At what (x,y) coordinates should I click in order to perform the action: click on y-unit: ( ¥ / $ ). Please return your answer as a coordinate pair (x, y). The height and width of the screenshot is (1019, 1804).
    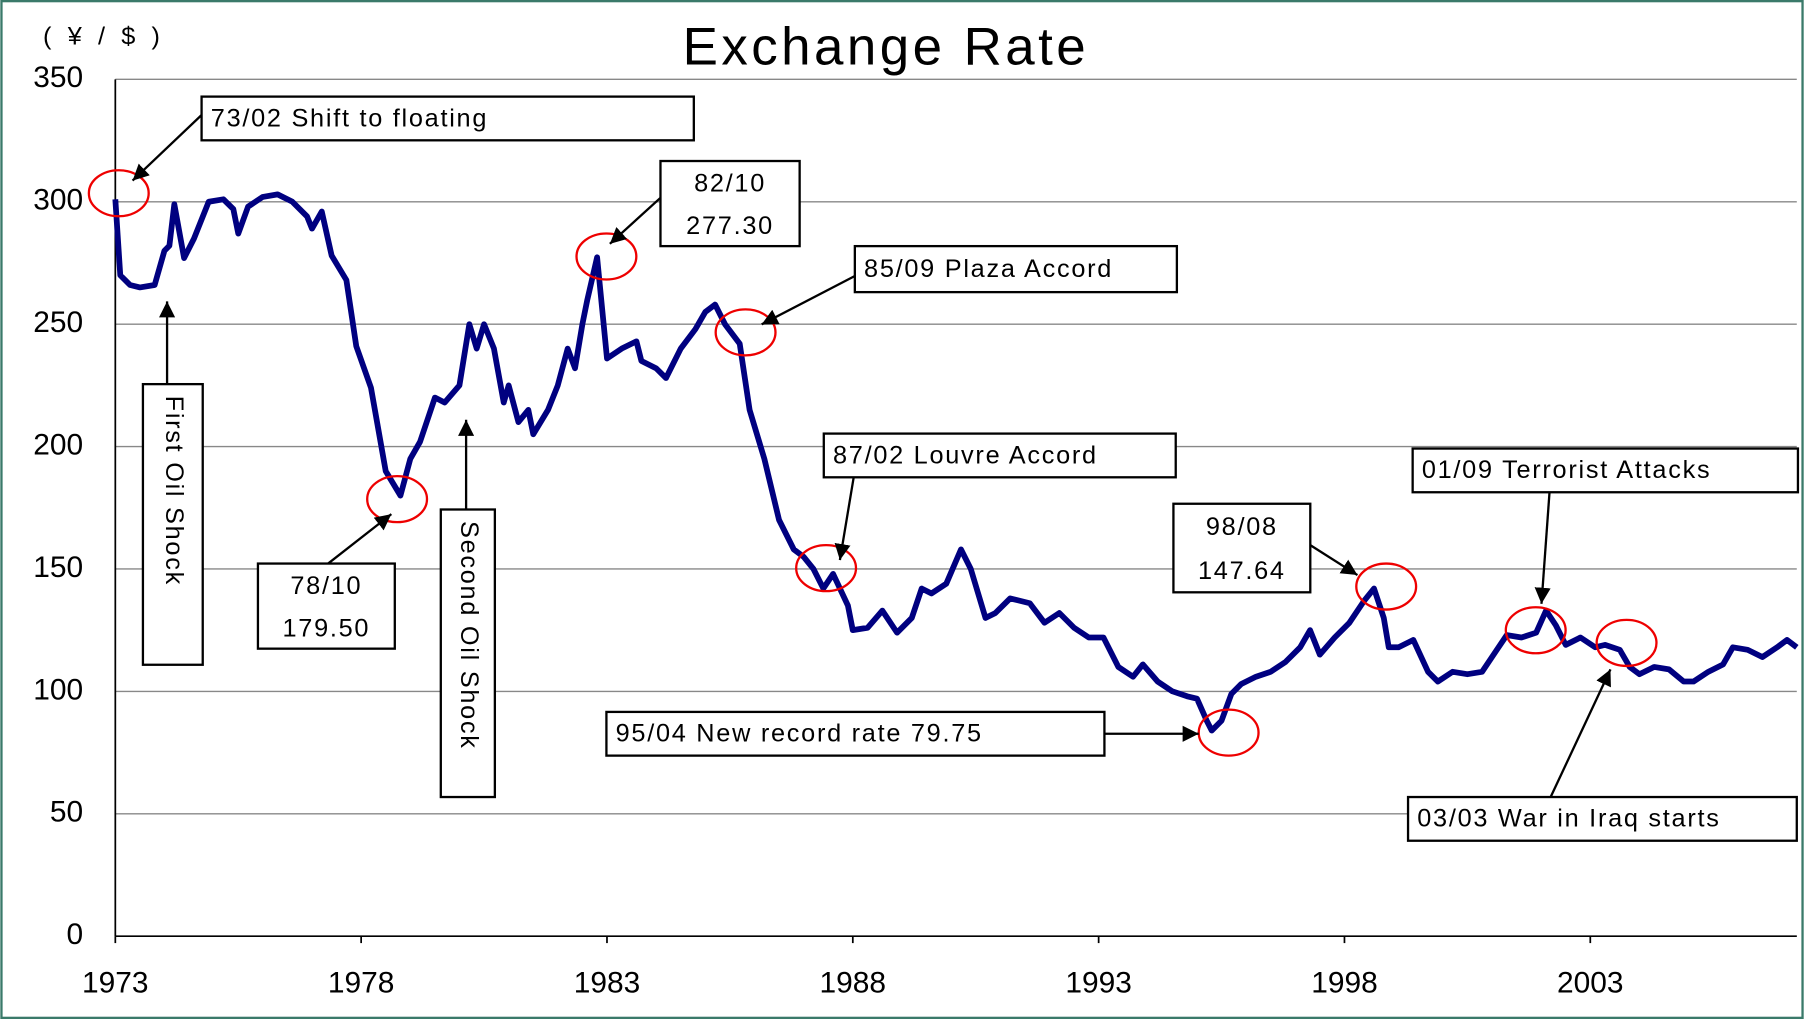
    Looking at the image, I should click on (104, 37).